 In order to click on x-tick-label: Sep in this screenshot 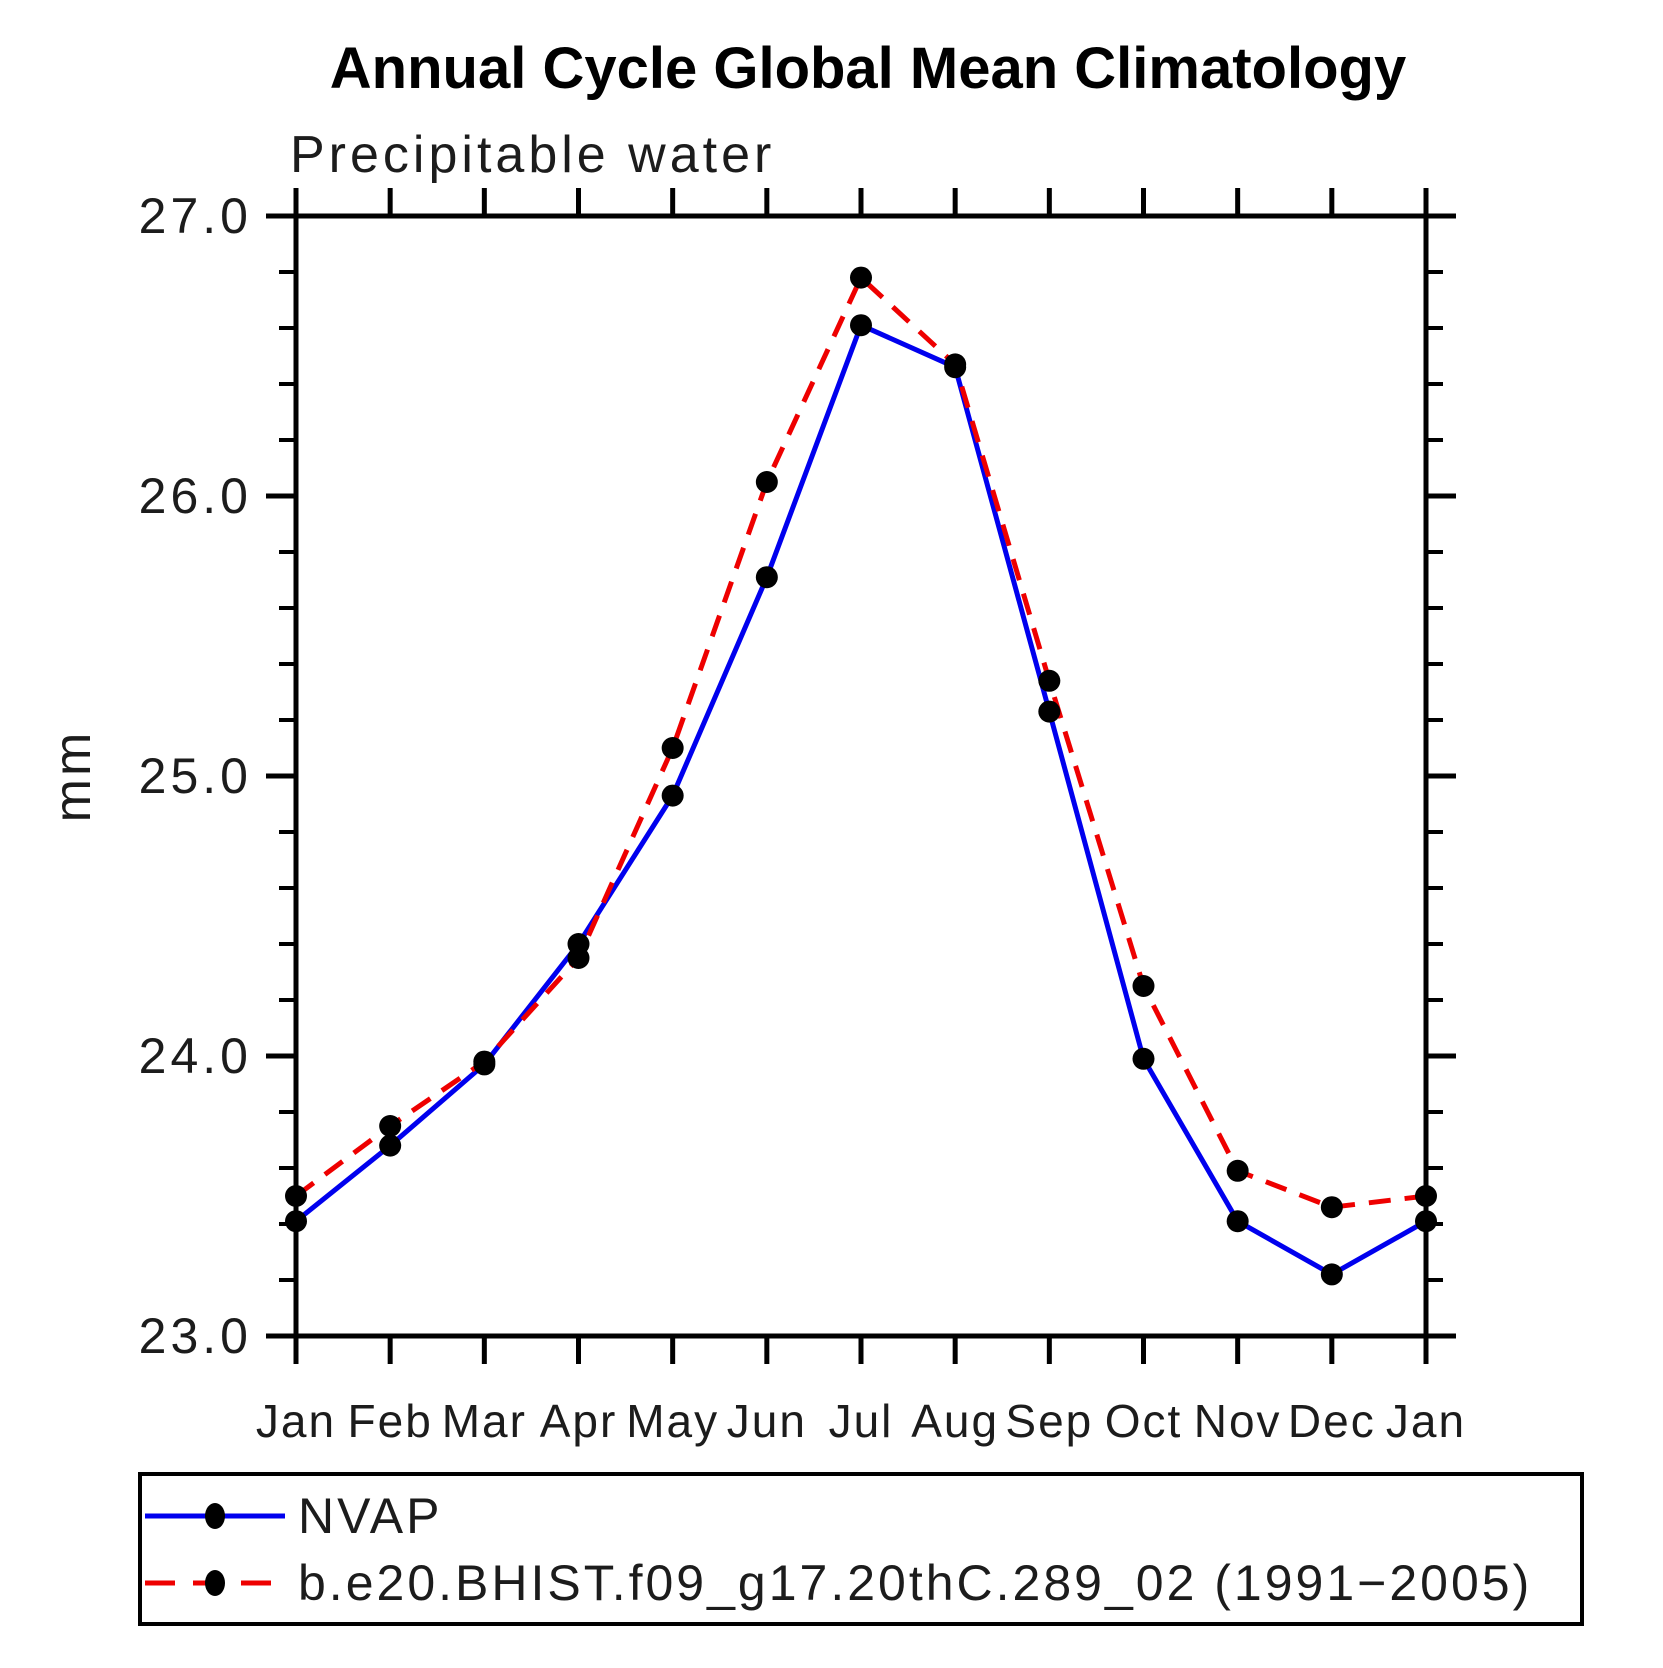, I will do `click(1049, 1421)`.